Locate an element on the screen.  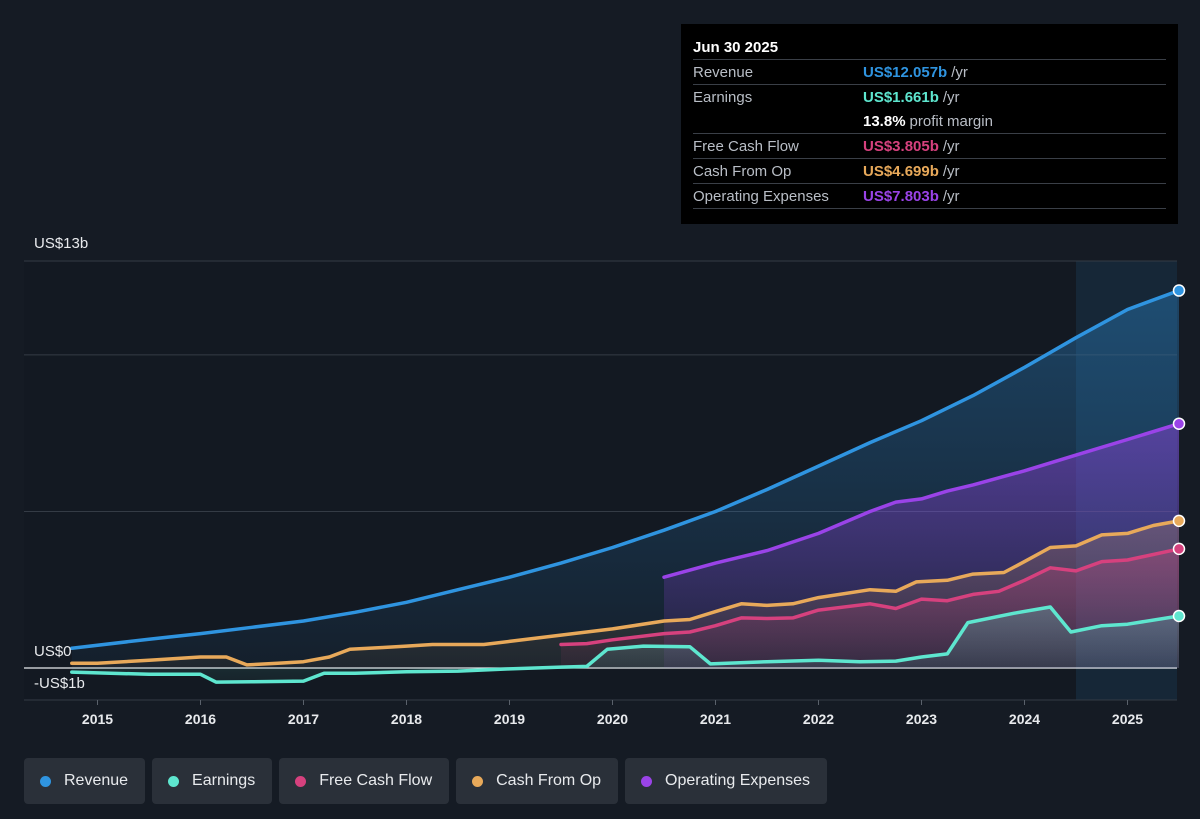
legend-label: Operating Expenses is located at coordinates (738, 780).